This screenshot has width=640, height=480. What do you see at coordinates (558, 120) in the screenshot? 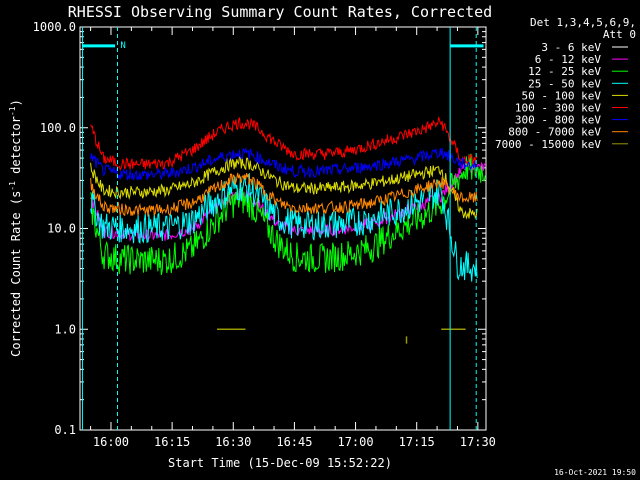
I see `legend-entry-label: 300 - 800 keV` at bounding box center [558, 120].